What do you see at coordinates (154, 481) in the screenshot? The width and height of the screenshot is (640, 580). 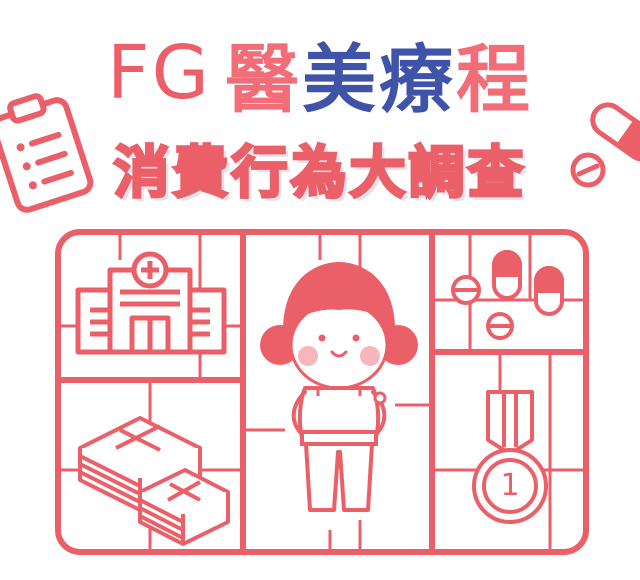 I see `money-stack-icon` at bounding box center [154, 481].